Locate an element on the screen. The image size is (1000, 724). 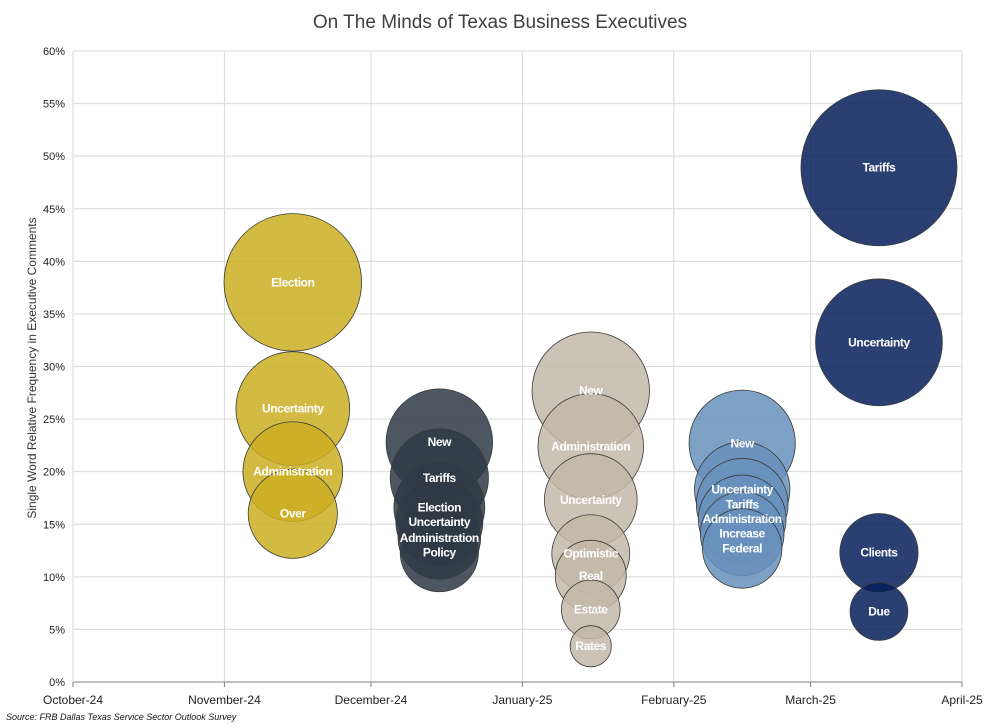
bubble-due is located at coordinates (879, 611).